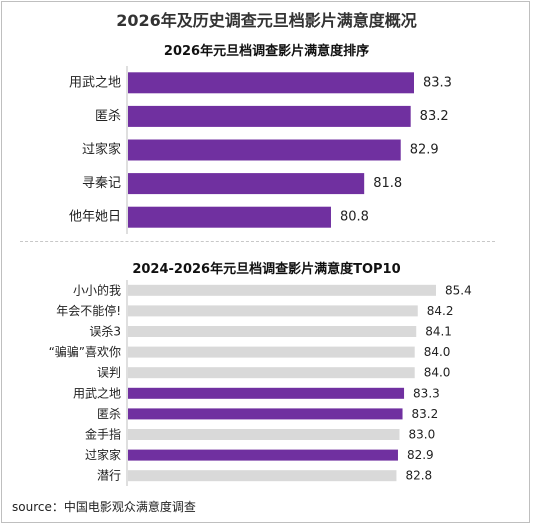 The height and width of the screenshot is (526, 533). I want to click on chart2-value-label: 83.0, so click(421, 435).